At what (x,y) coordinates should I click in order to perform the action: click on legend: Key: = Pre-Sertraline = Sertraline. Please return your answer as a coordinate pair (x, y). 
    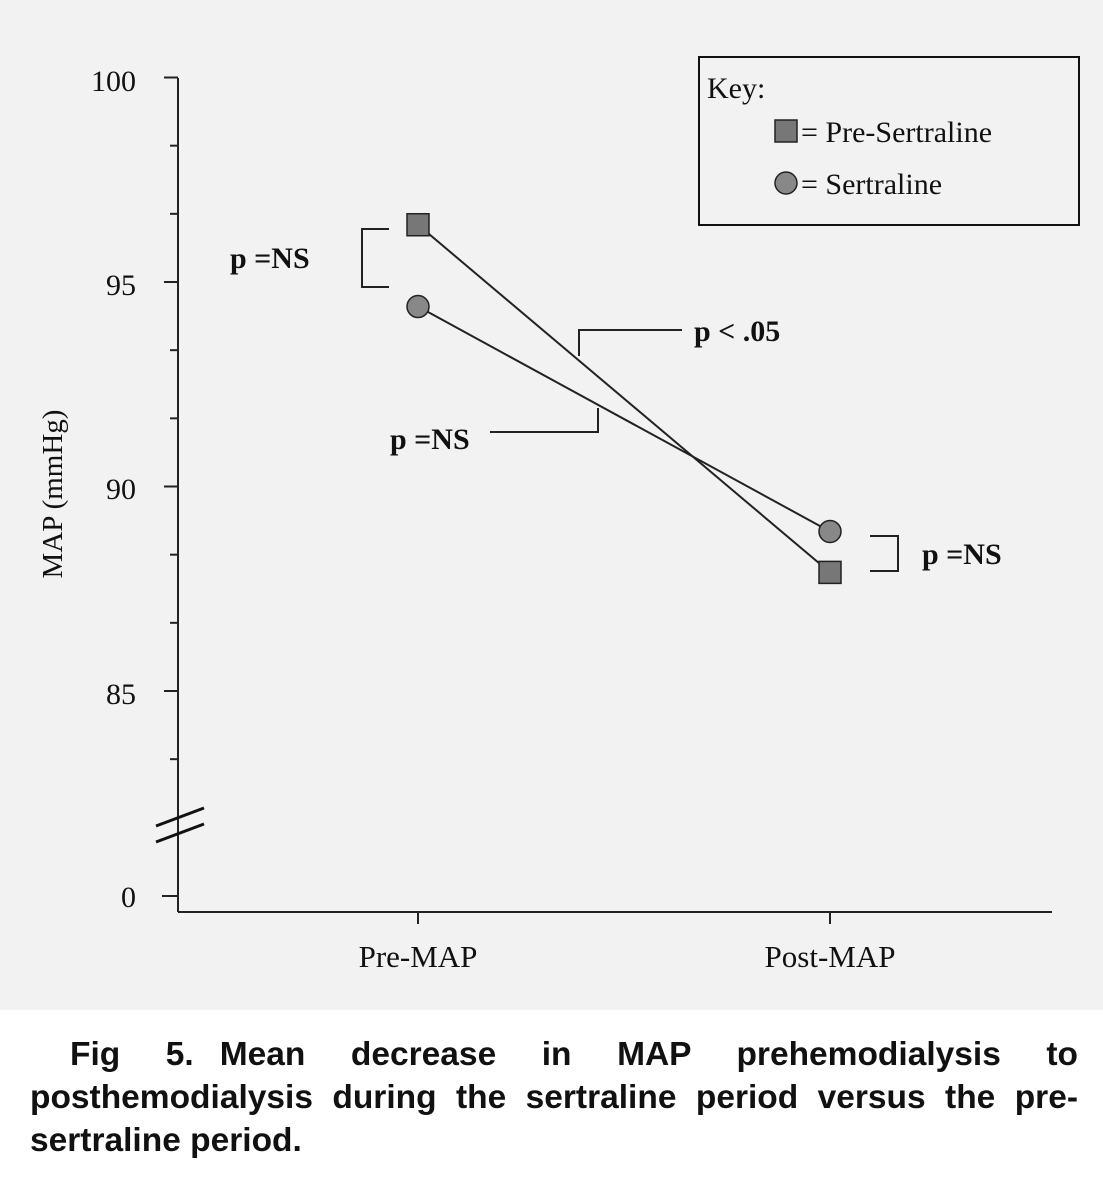
    Looking at the image, I should click on (889, 141).